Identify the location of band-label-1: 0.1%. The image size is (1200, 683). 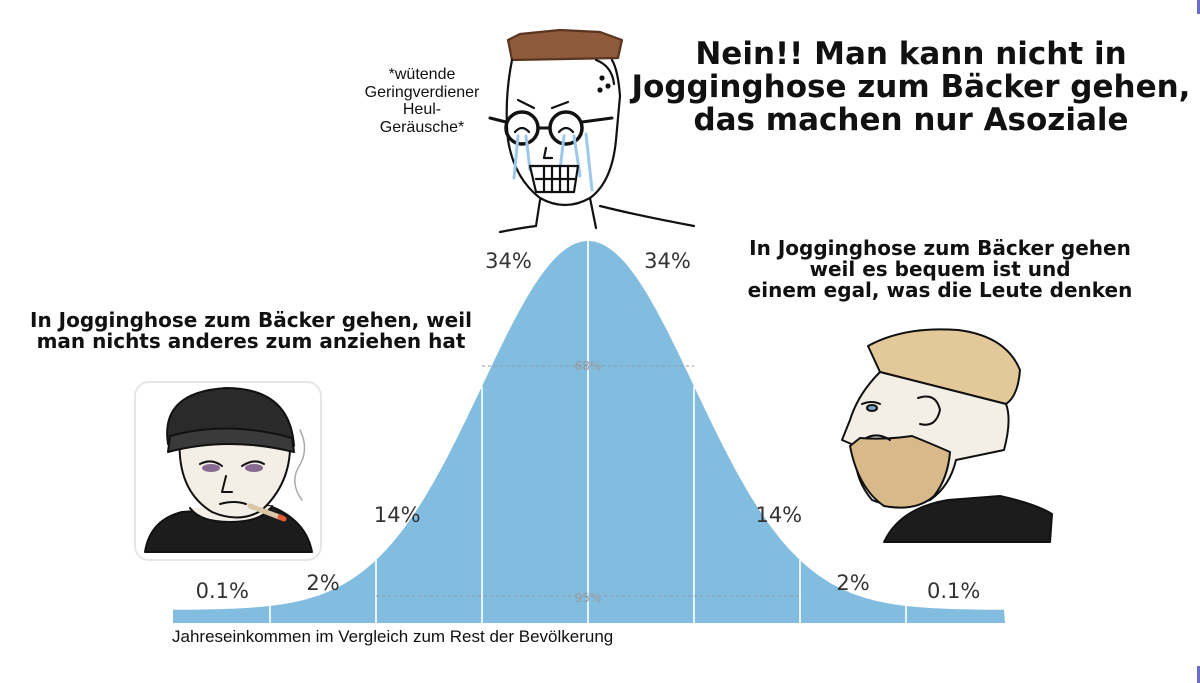
(222, 591).